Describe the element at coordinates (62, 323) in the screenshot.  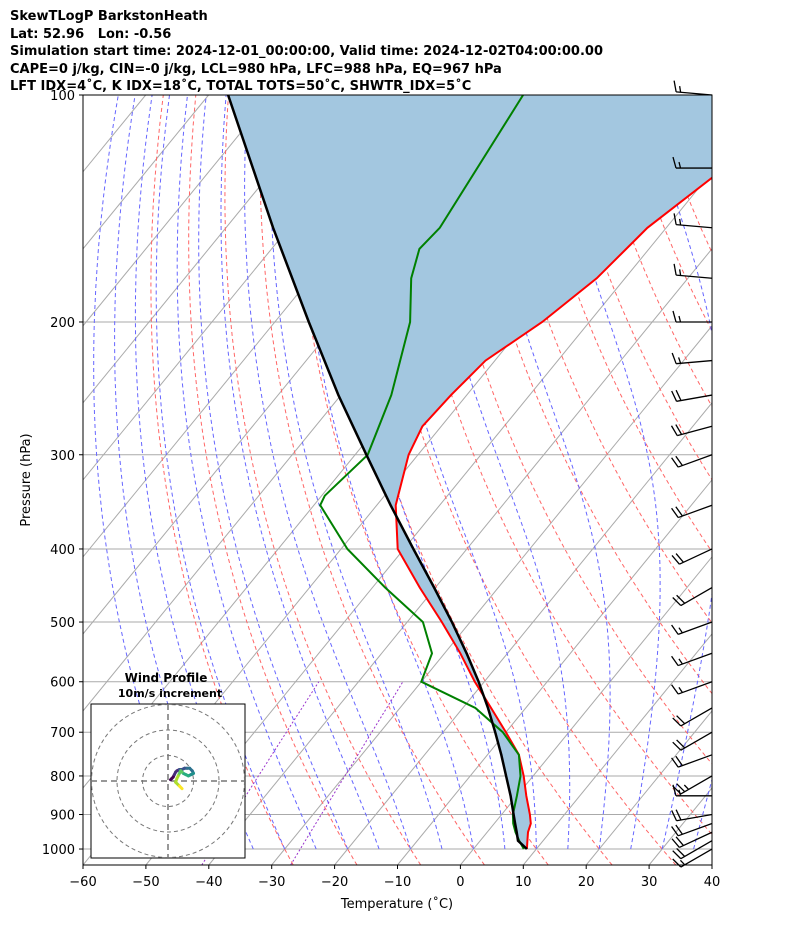
I see `y-tick-label: 200` at that location.